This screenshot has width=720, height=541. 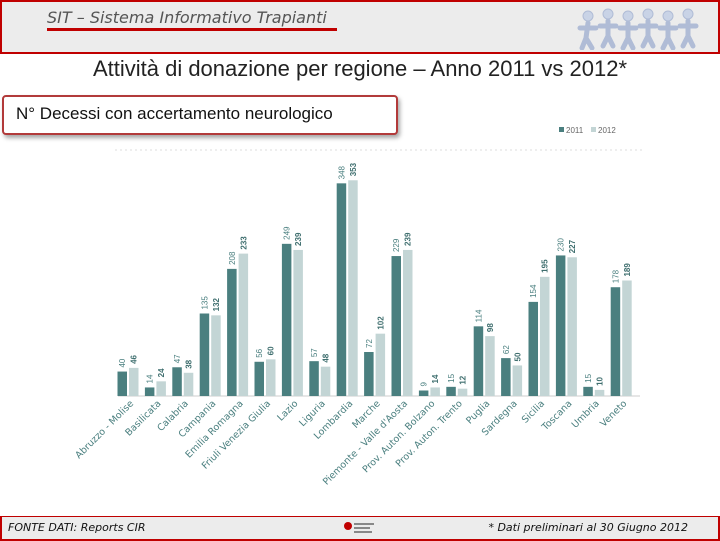 What do you see at coordinates (192, 29) in the screenshot?
I see `title-underline` at bounding box center [192, 29].